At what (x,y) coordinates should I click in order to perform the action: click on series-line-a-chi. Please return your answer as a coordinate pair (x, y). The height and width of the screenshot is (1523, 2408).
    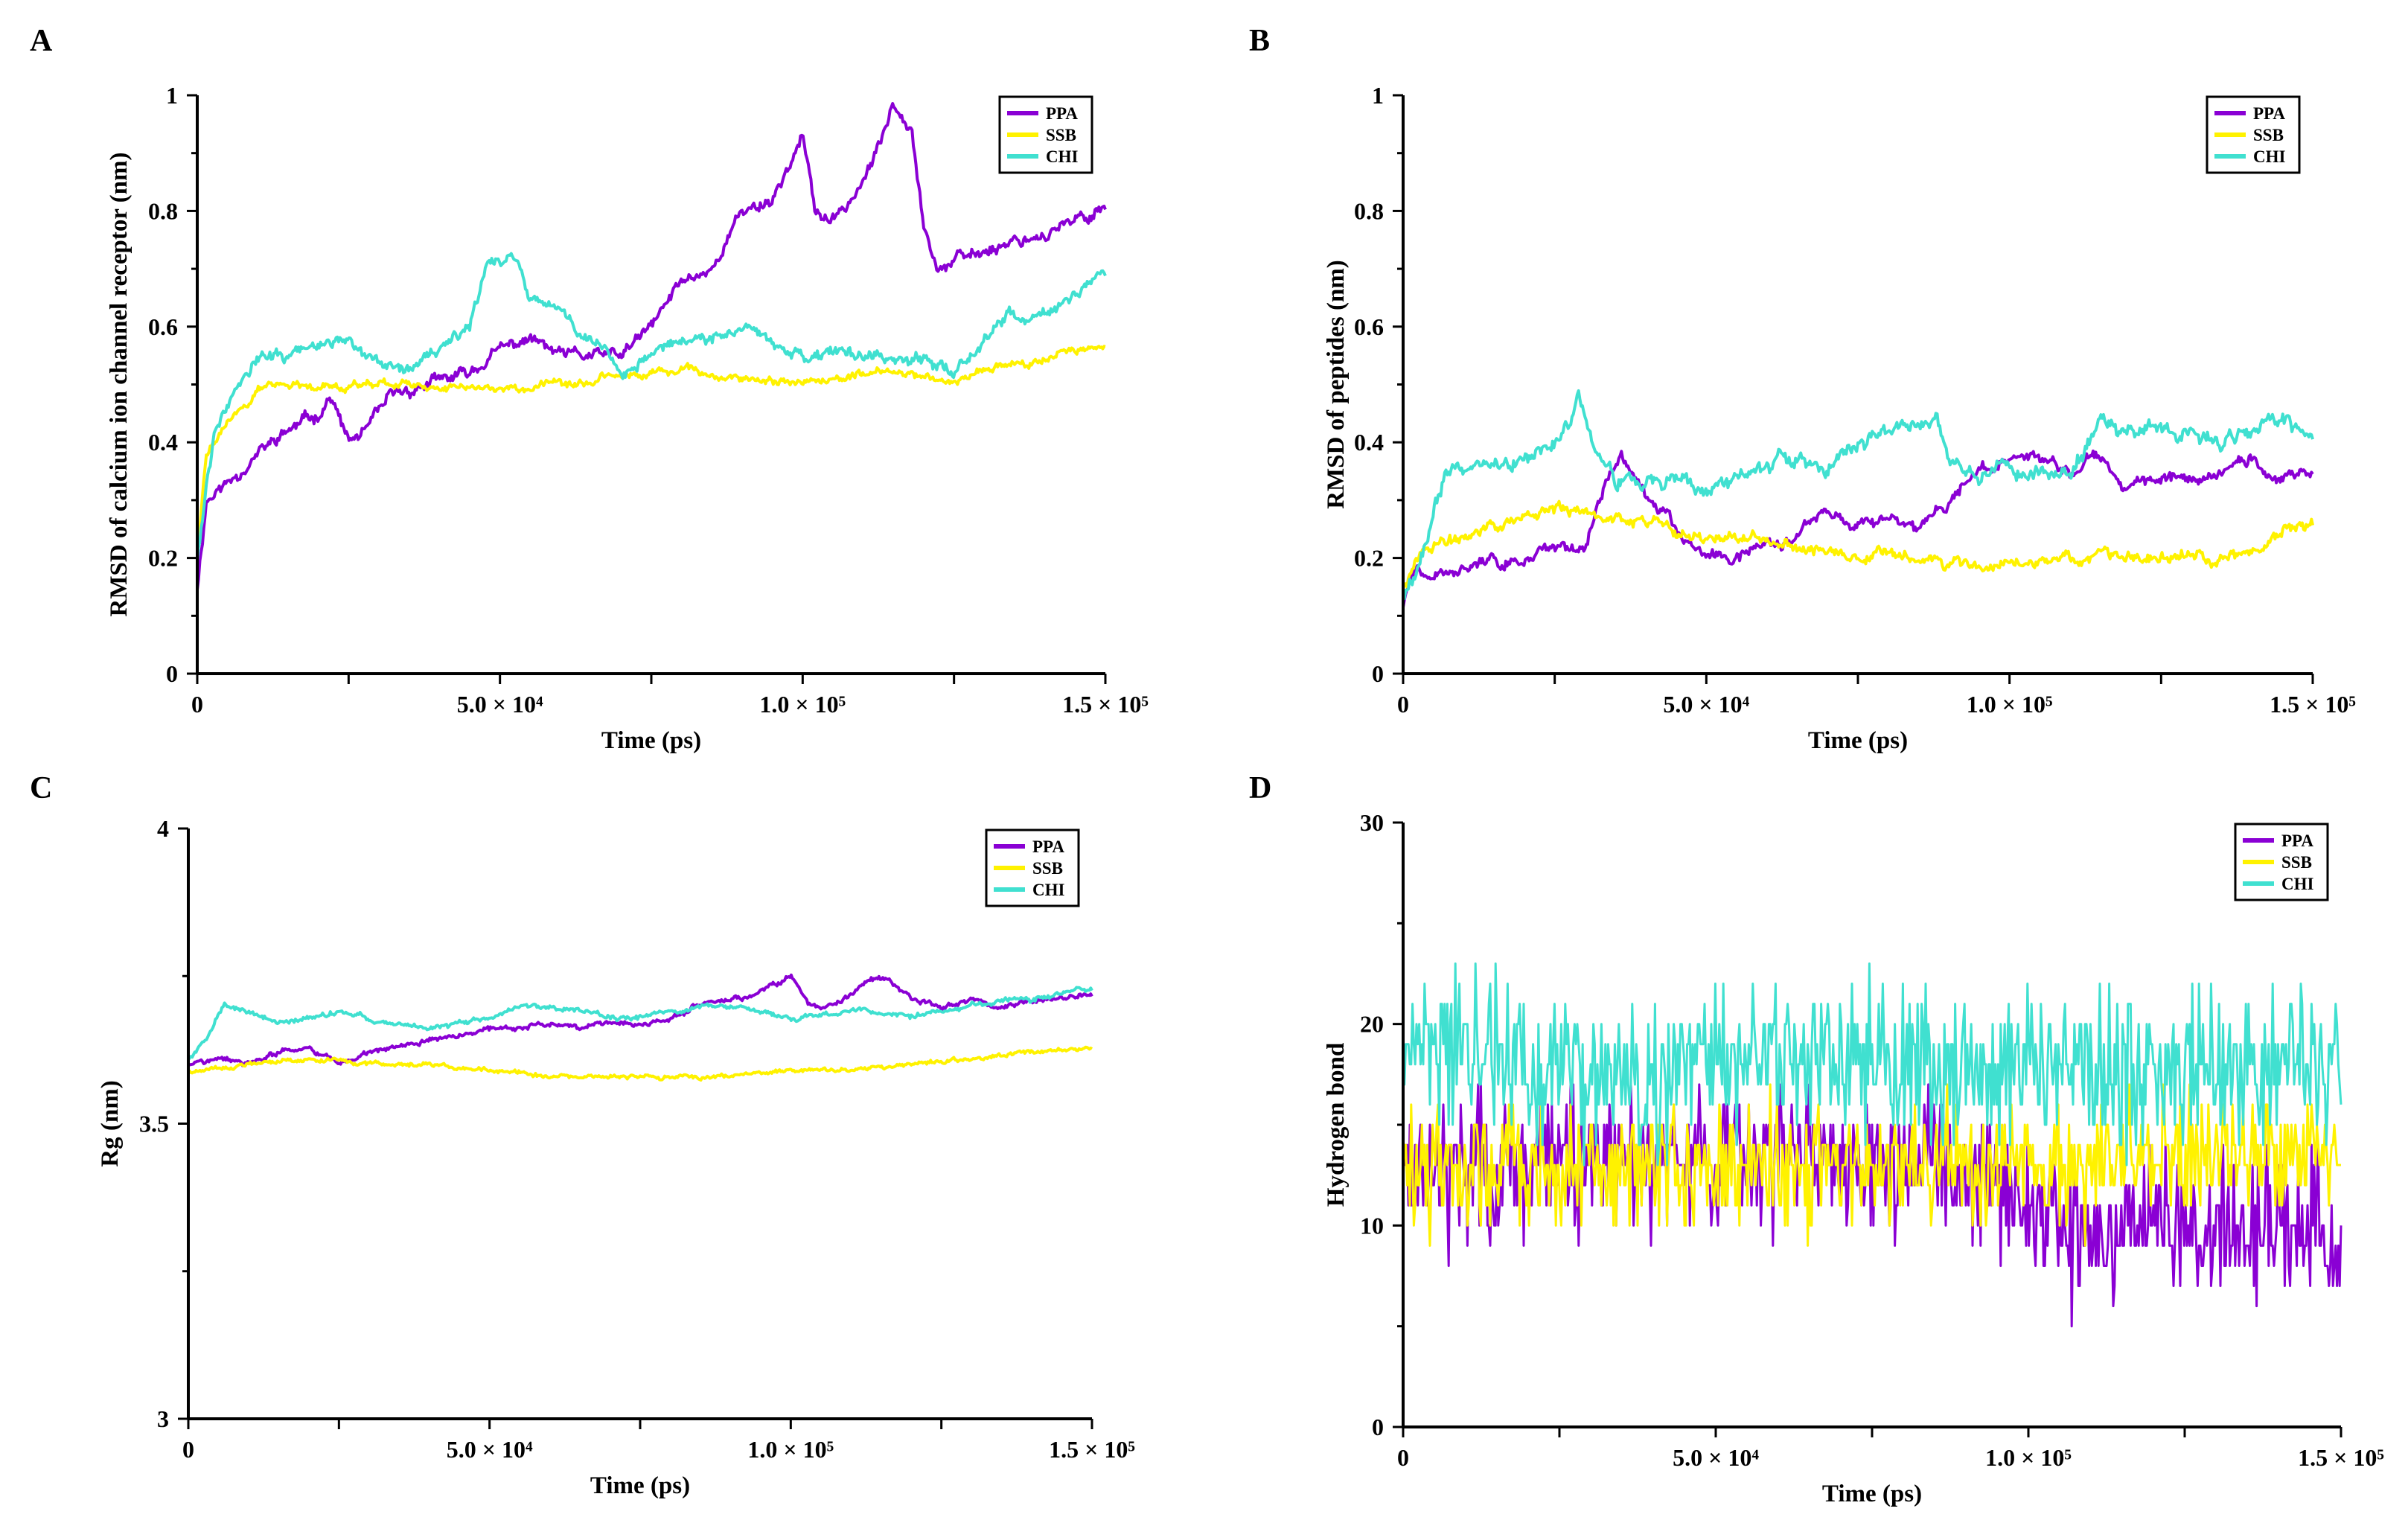
    Looking at the image, I should click on (652, 406).